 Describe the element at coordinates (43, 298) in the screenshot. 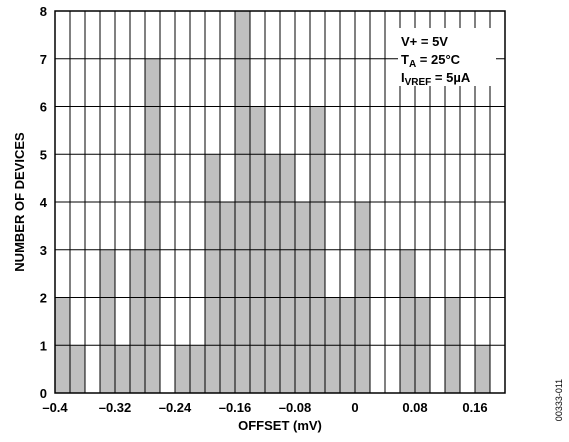

I see `y-tick-label: 2` at that location.